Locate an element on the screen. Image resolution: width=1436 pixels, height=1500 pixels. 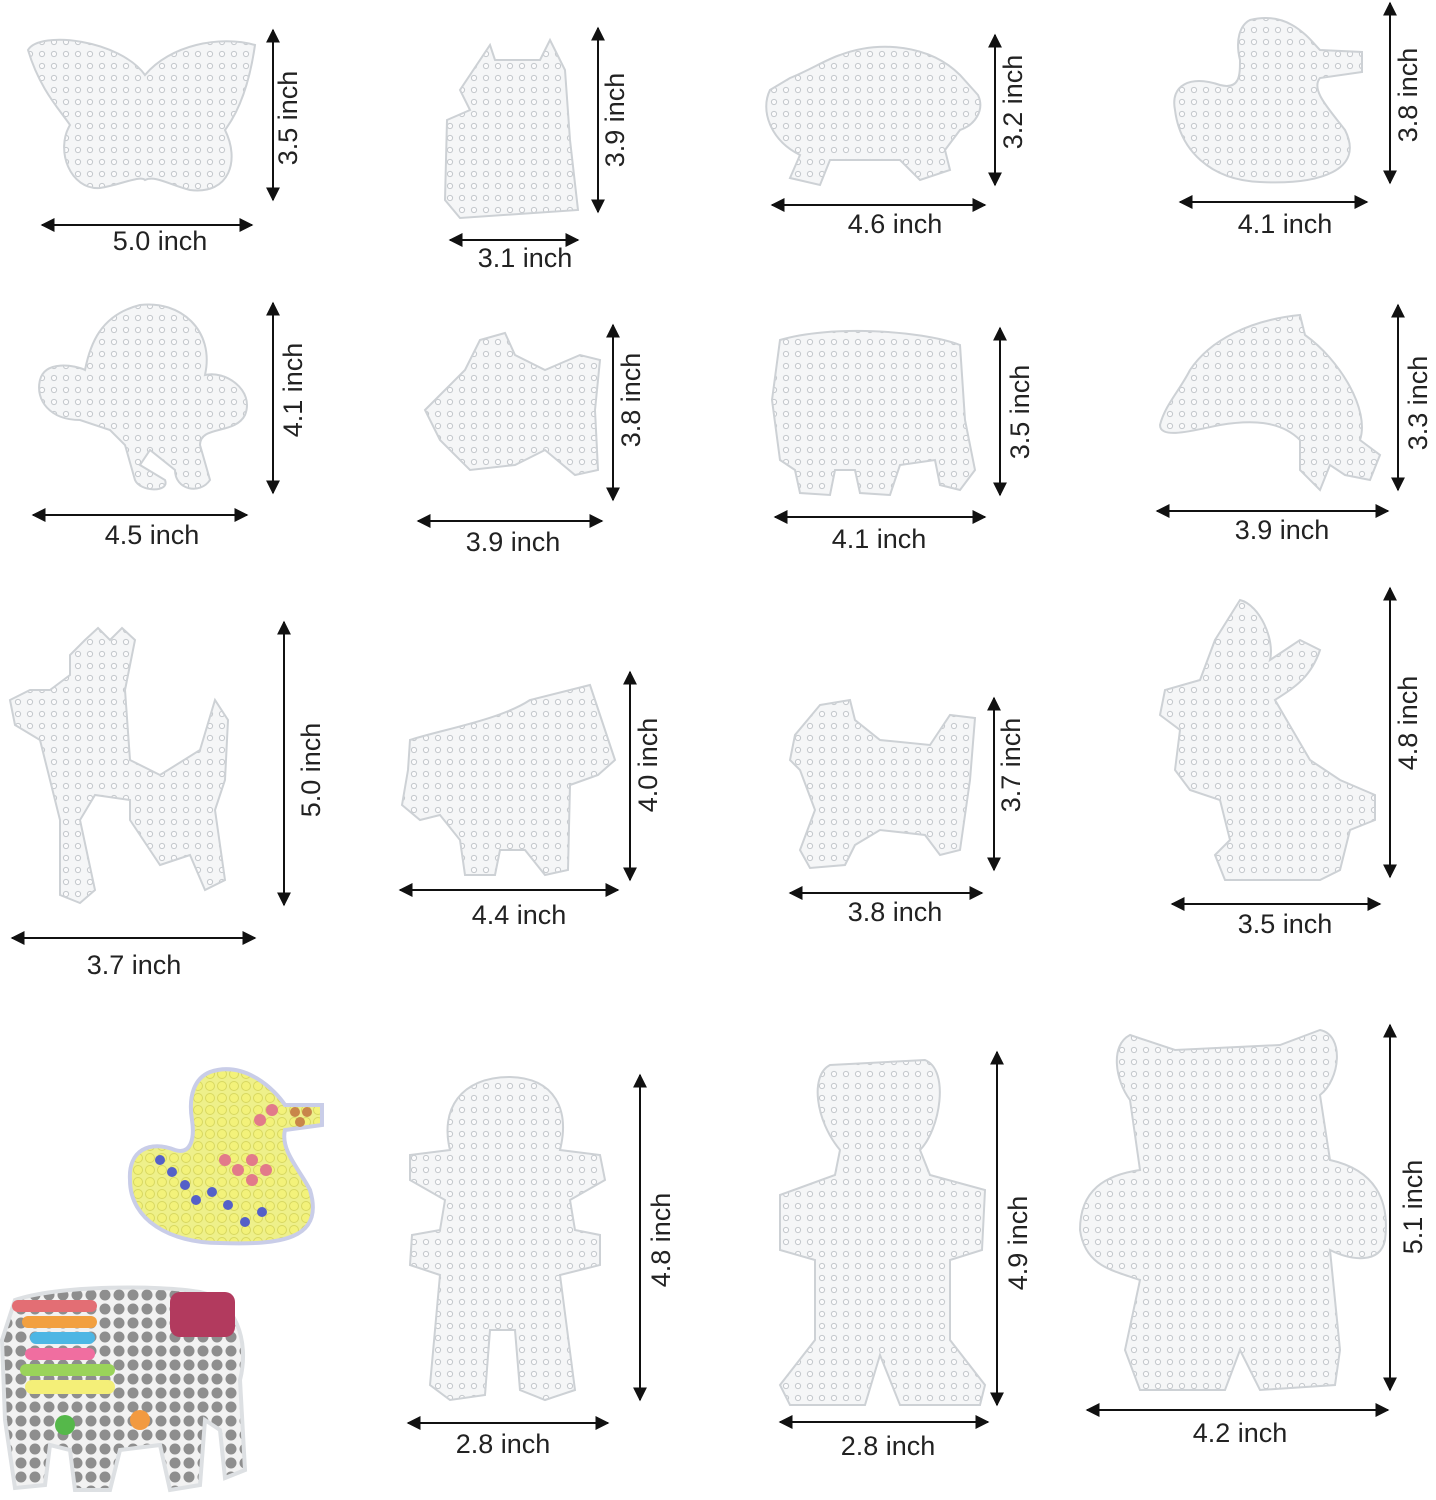
width-label: 3.1 inch is located at coordinates (525, 258).